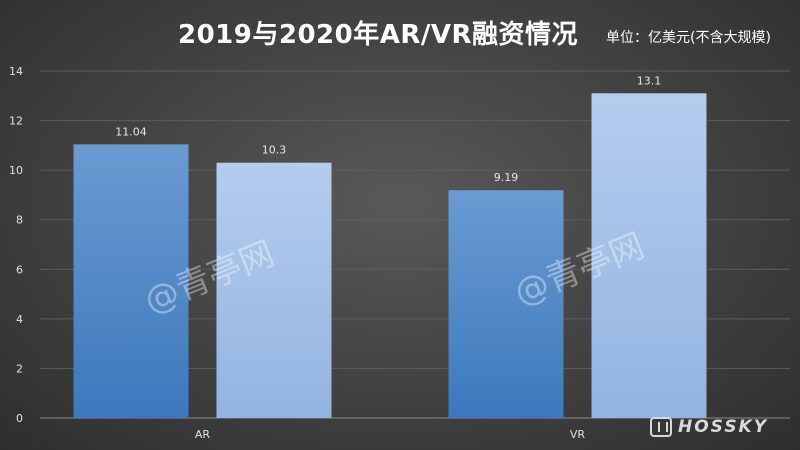  I want to click on bar-2019-VR, so click(506, 304).